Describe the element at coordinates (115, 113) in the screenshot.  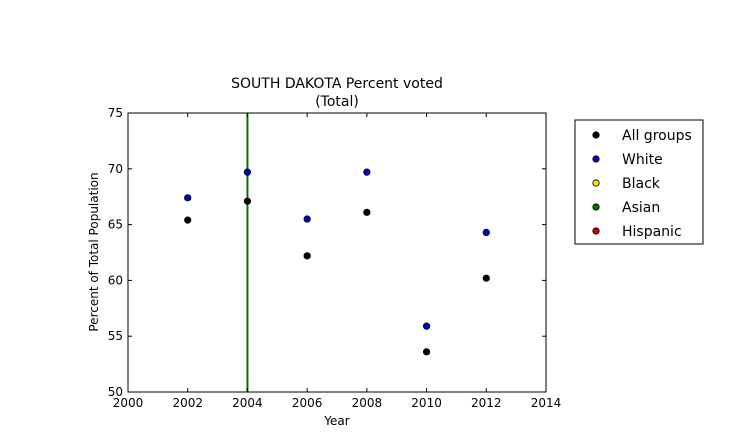
I see `y-tick-label: 75` at that location.